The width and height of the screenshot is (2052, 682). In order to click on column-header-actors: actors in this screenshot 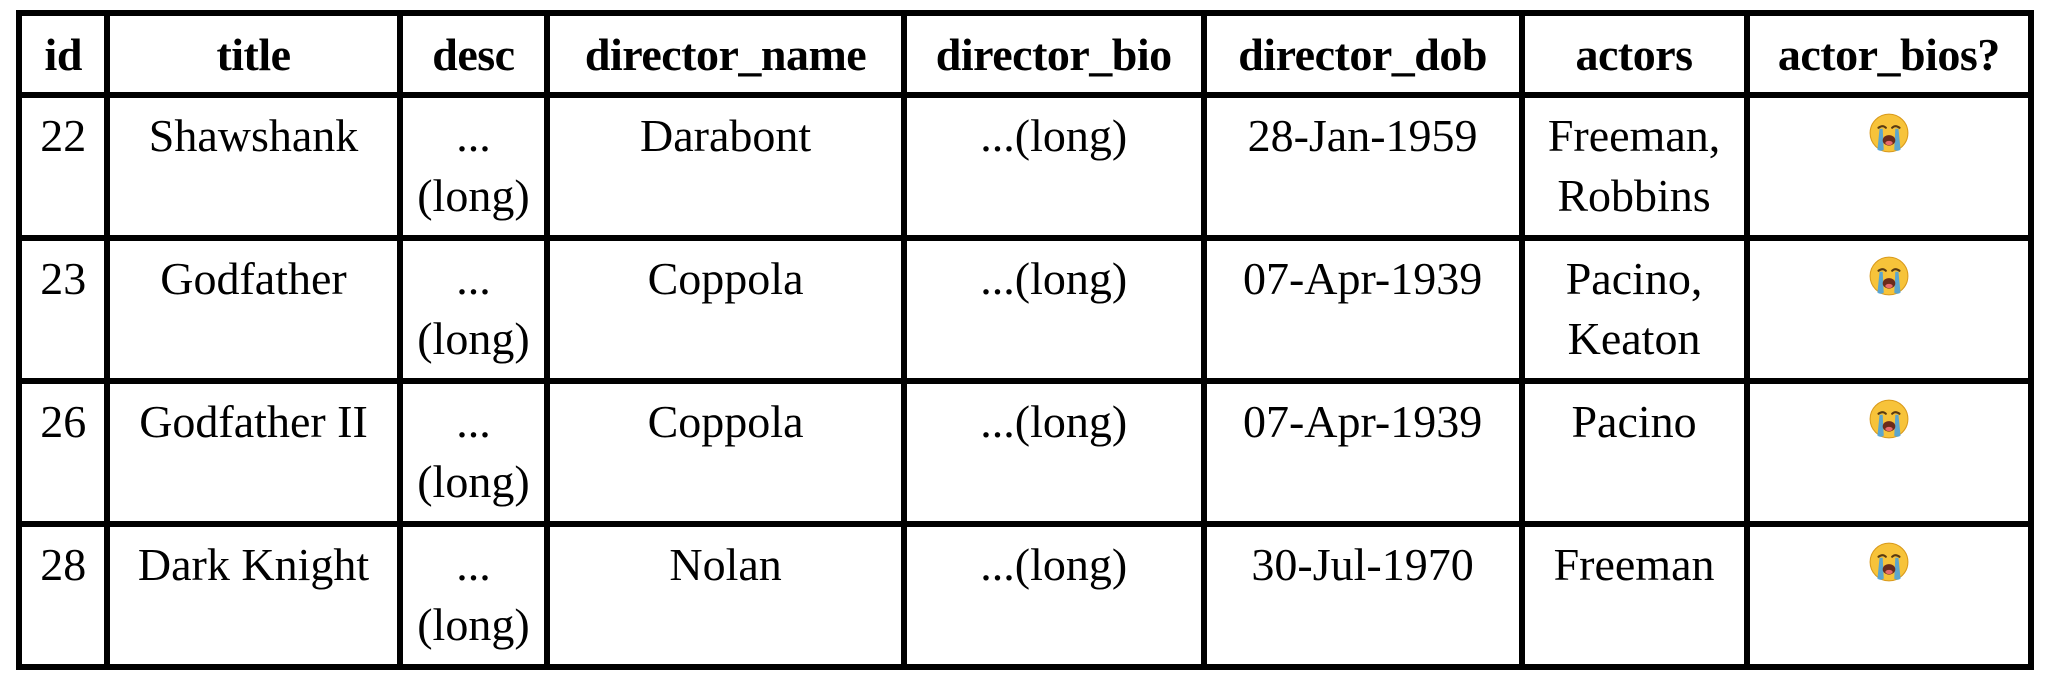, I will do `click(1634, 54)`.